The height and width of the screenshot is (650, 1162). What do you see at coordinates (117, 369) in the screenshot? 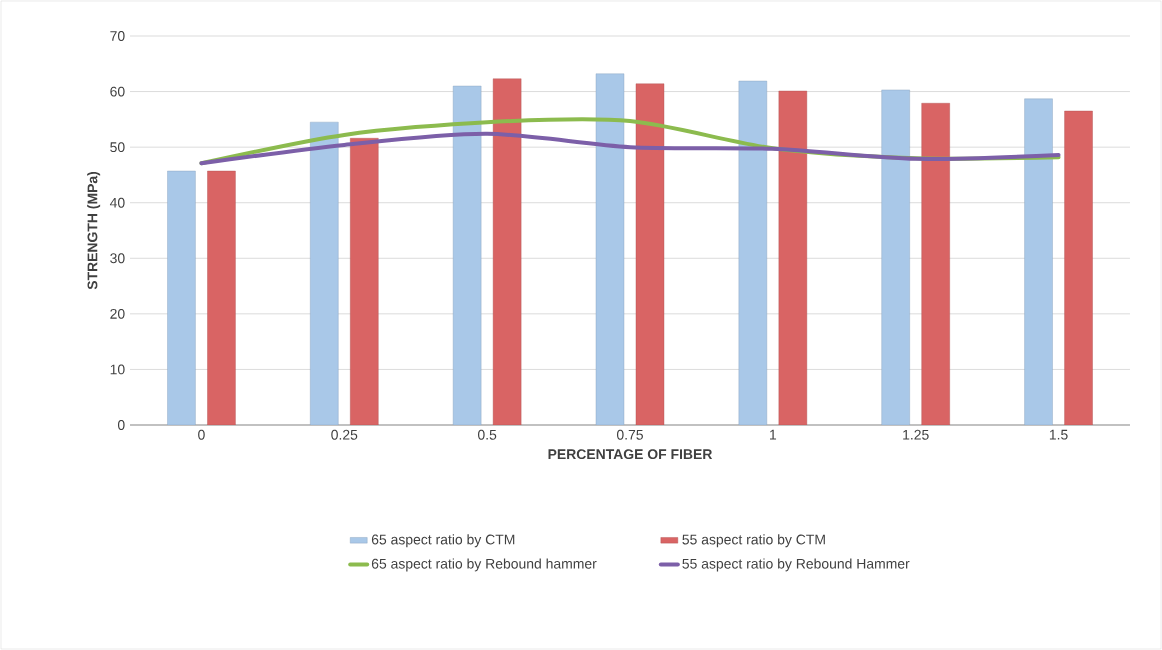
I see `y-tick-label: 10` at bounding box center [117, 369].